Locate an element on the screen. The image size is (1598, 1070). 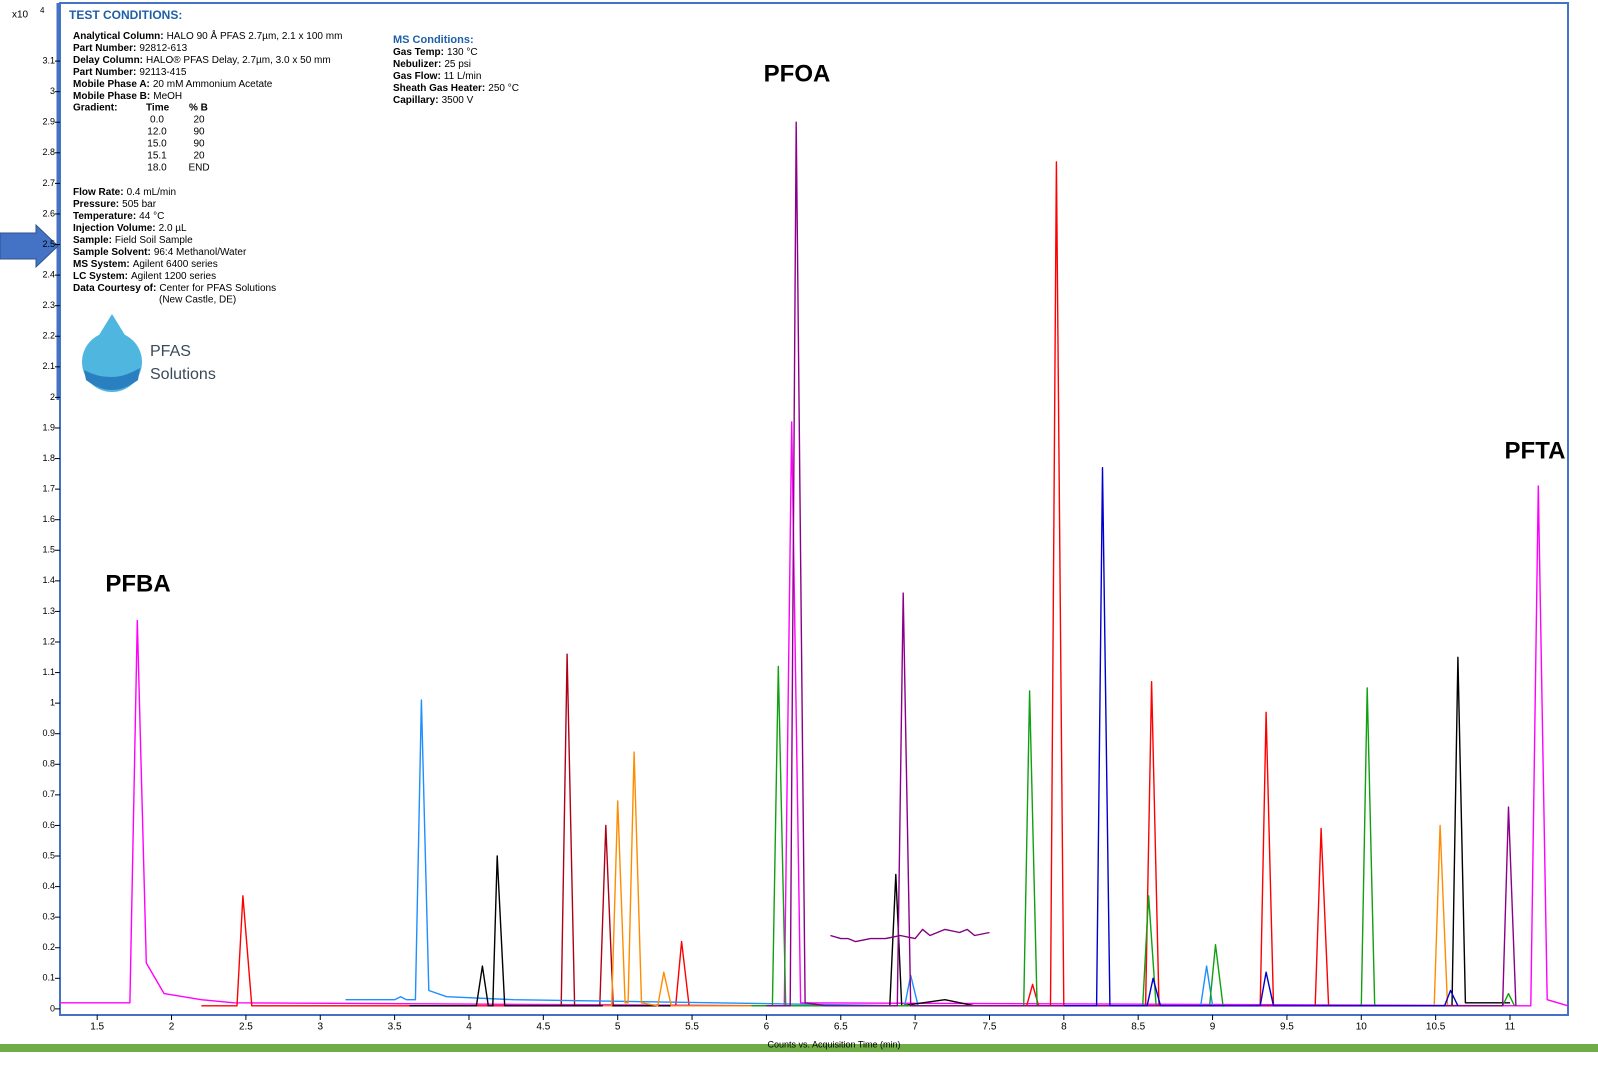
condition-label: Analytical Column: is located at coordinates (118, 36).